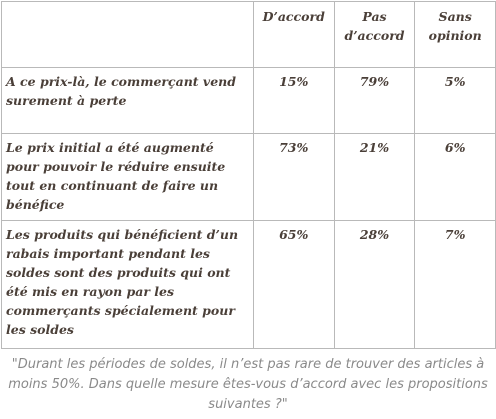 This screenshot has height=419, width=496. What do you see at coordinates (455, 34) in the screenshot?
I see `header-sans-opinion: Sans opinion` at bounding box center [455, 34].